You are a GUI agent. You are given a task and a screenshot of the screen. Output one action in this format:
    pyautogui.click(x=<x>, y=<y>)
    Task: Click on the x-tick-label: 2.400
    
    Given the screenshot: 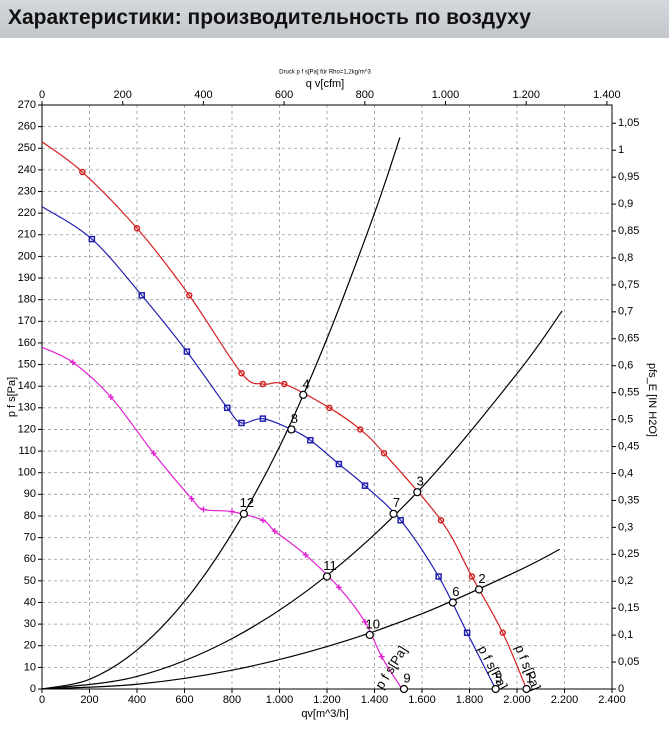 What is the action you would take?
    pyautogui.click(x=612, y=700)
    